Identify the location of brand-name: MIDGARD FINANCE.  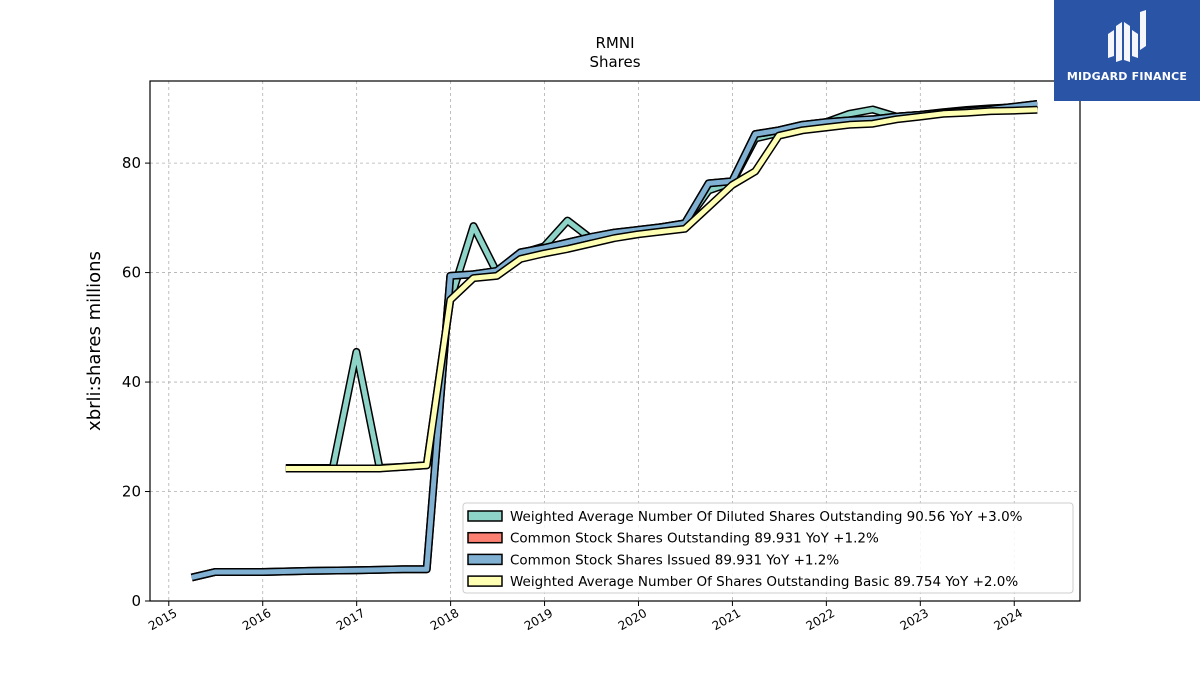
(1127, 76).